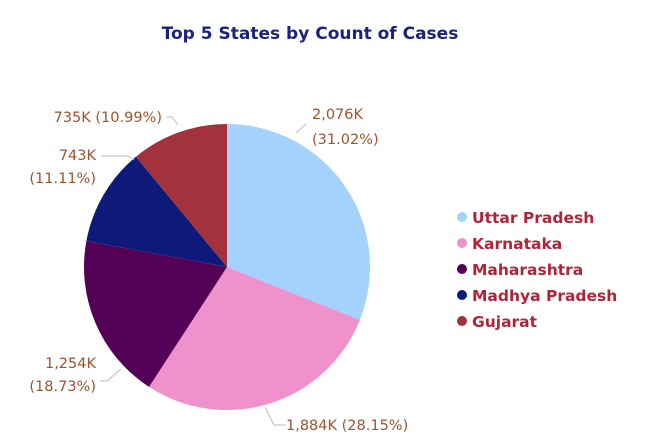 This screenshot has width=670, height=447. I want to click on data-label-gujarat: 735K (10.99%), so click(108, 118).